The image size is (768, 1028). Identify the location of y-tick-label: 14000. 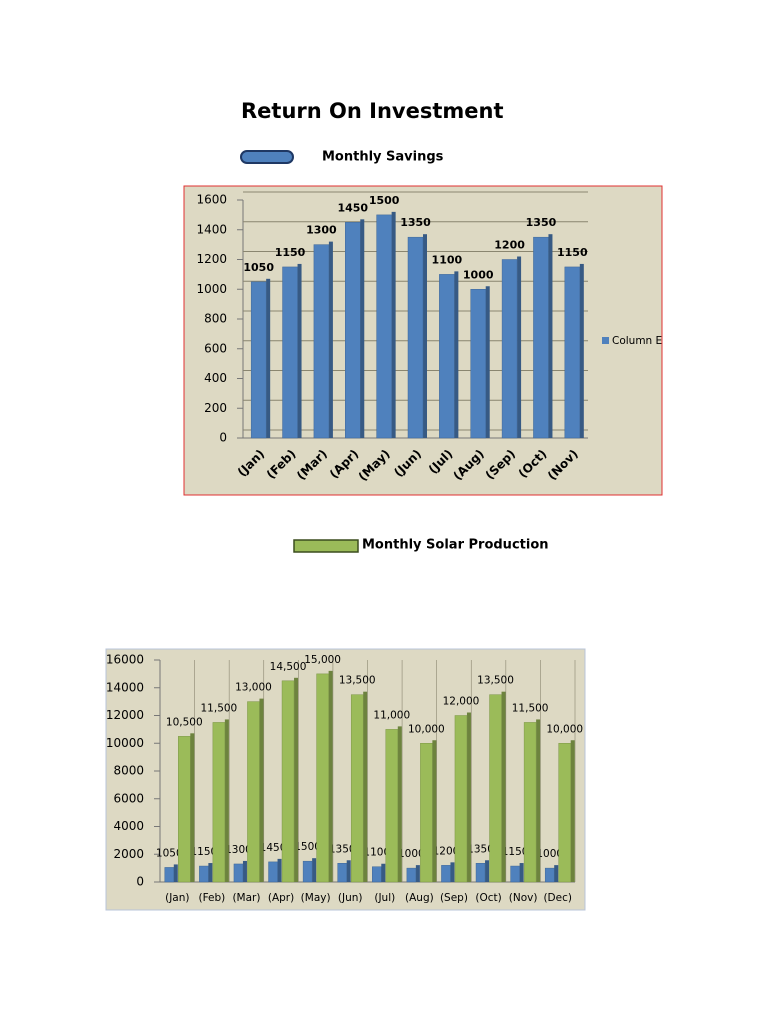
(125, 687).